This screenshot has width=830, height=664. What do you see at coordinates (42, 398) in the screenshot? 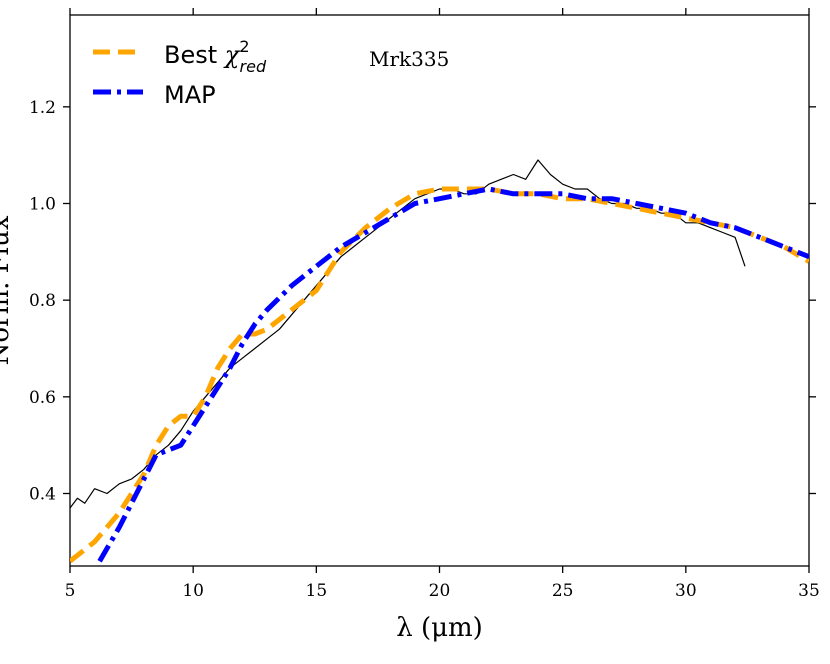
I see `y-tick-label: 0.6` at bounding box center [42, 398].